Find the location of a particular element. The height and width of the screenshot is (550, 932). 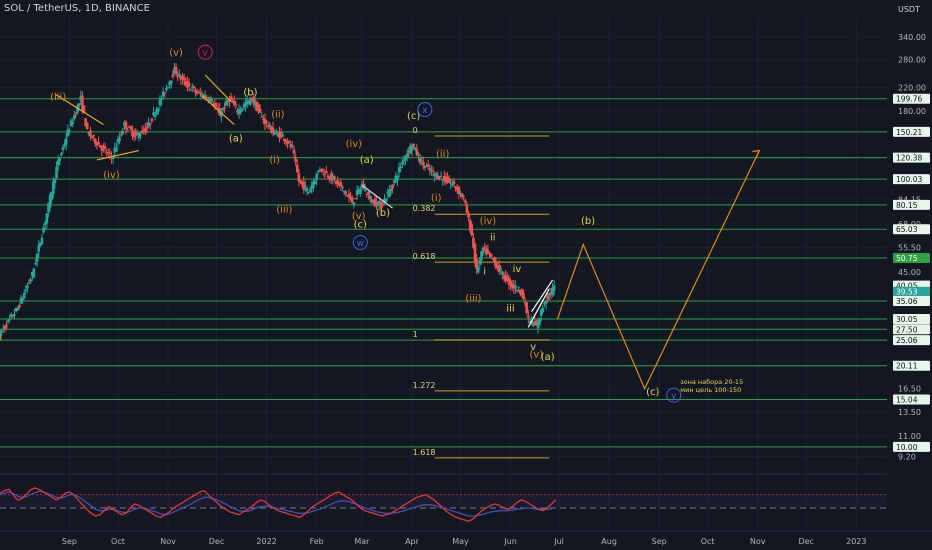

price-tick-label: 55.50 is located at coordinates (909, 248).